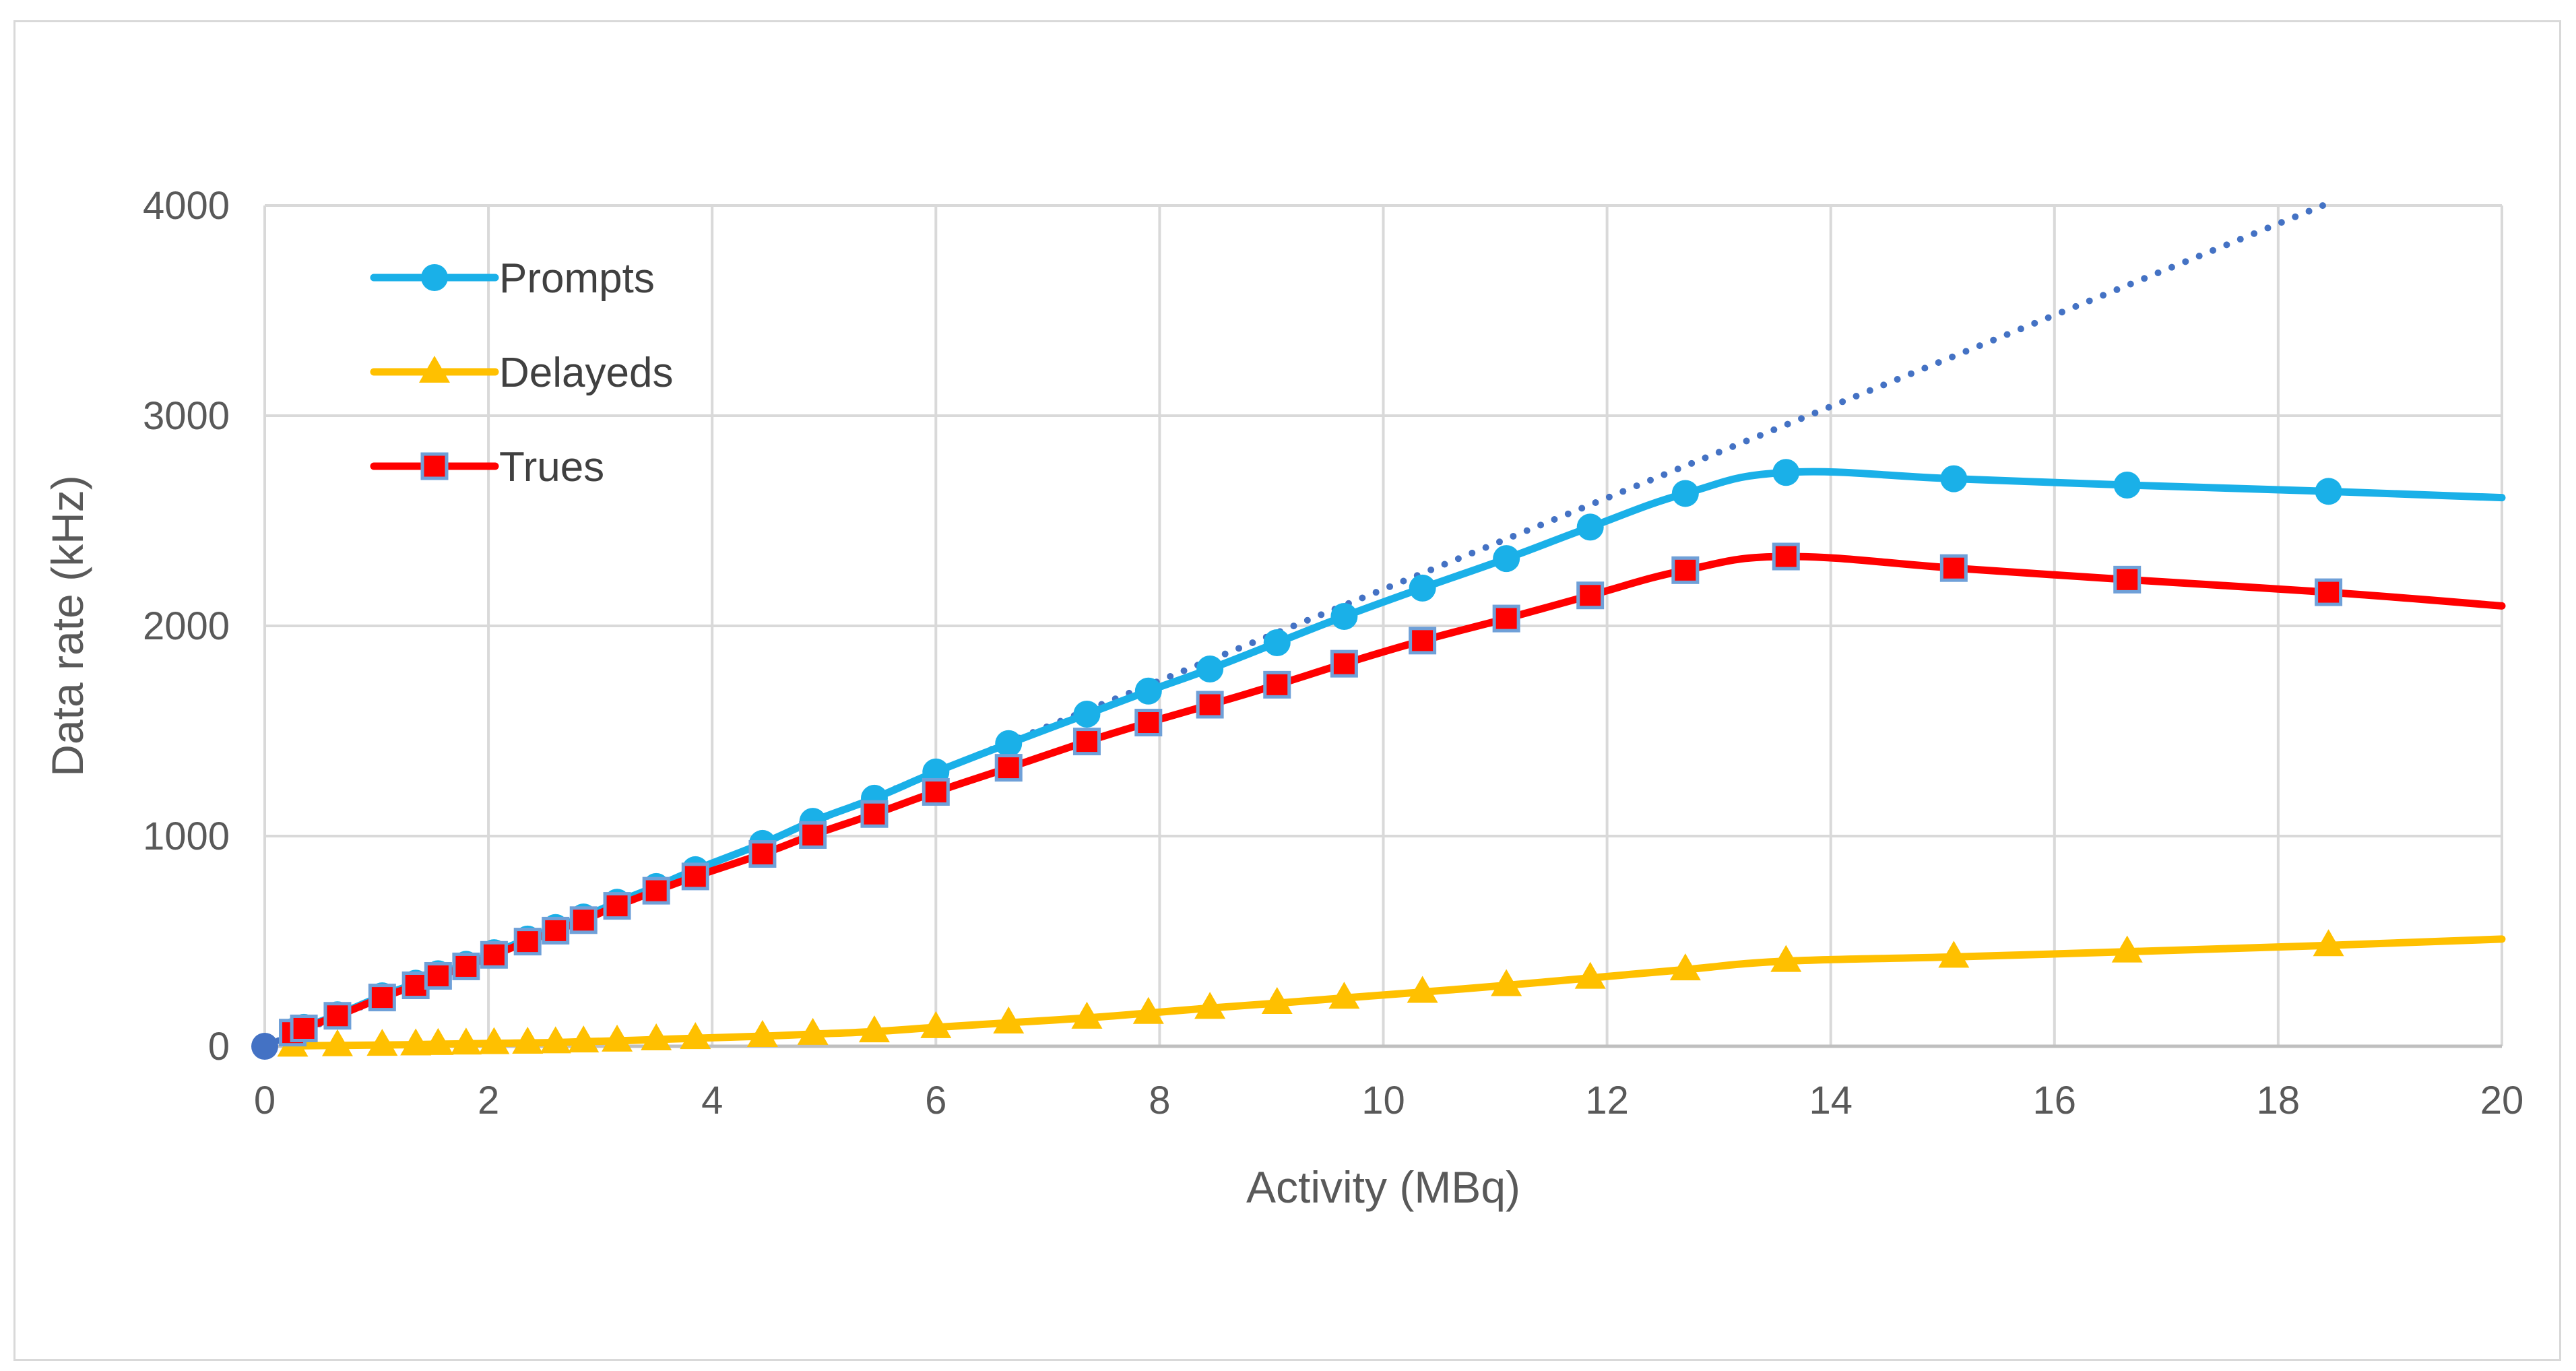 Image resolution: width=2576 pixels, height=1371 pixels. Describe the element at coordinates (1383, 1187) in the screenshot. I see `x-axis-label: Activity (MBq)` at that location.